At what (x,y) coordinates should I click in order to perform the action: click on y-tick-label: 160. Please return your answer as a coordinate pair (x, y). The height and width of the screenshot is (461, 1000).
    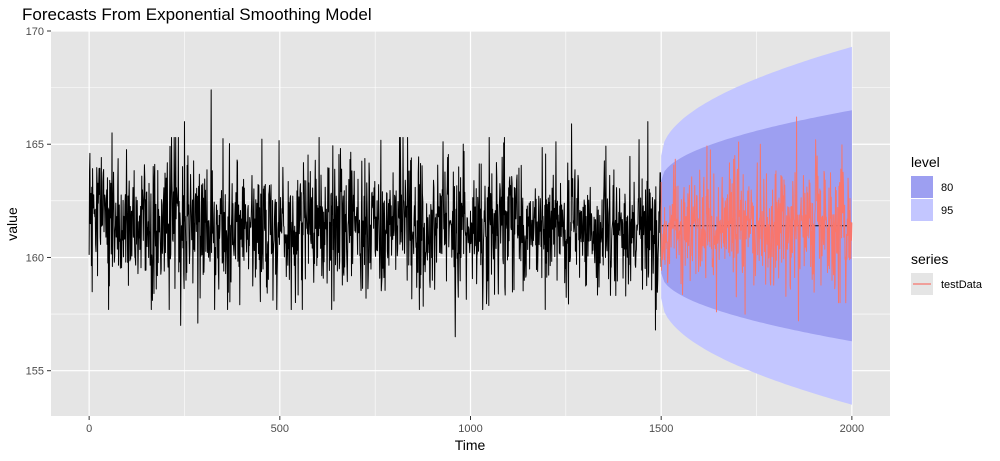
    Looking at the image, I should click on (35, 258).